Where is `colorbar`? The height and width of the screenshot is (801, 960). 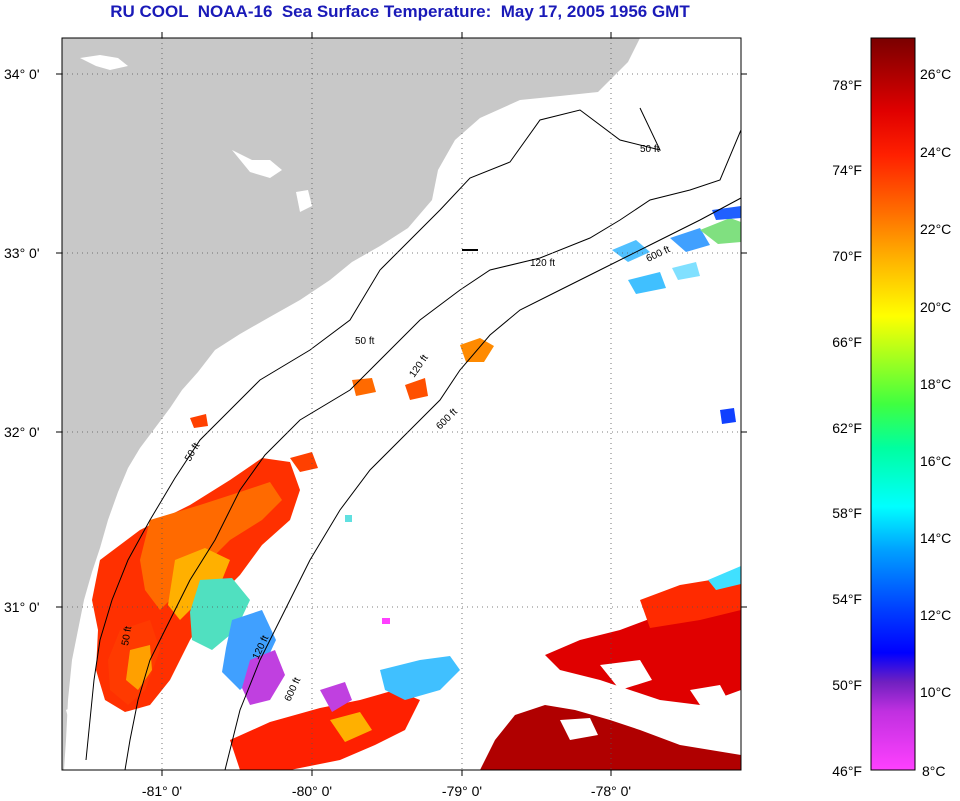
colorbar is located at coordinates (893, 404).